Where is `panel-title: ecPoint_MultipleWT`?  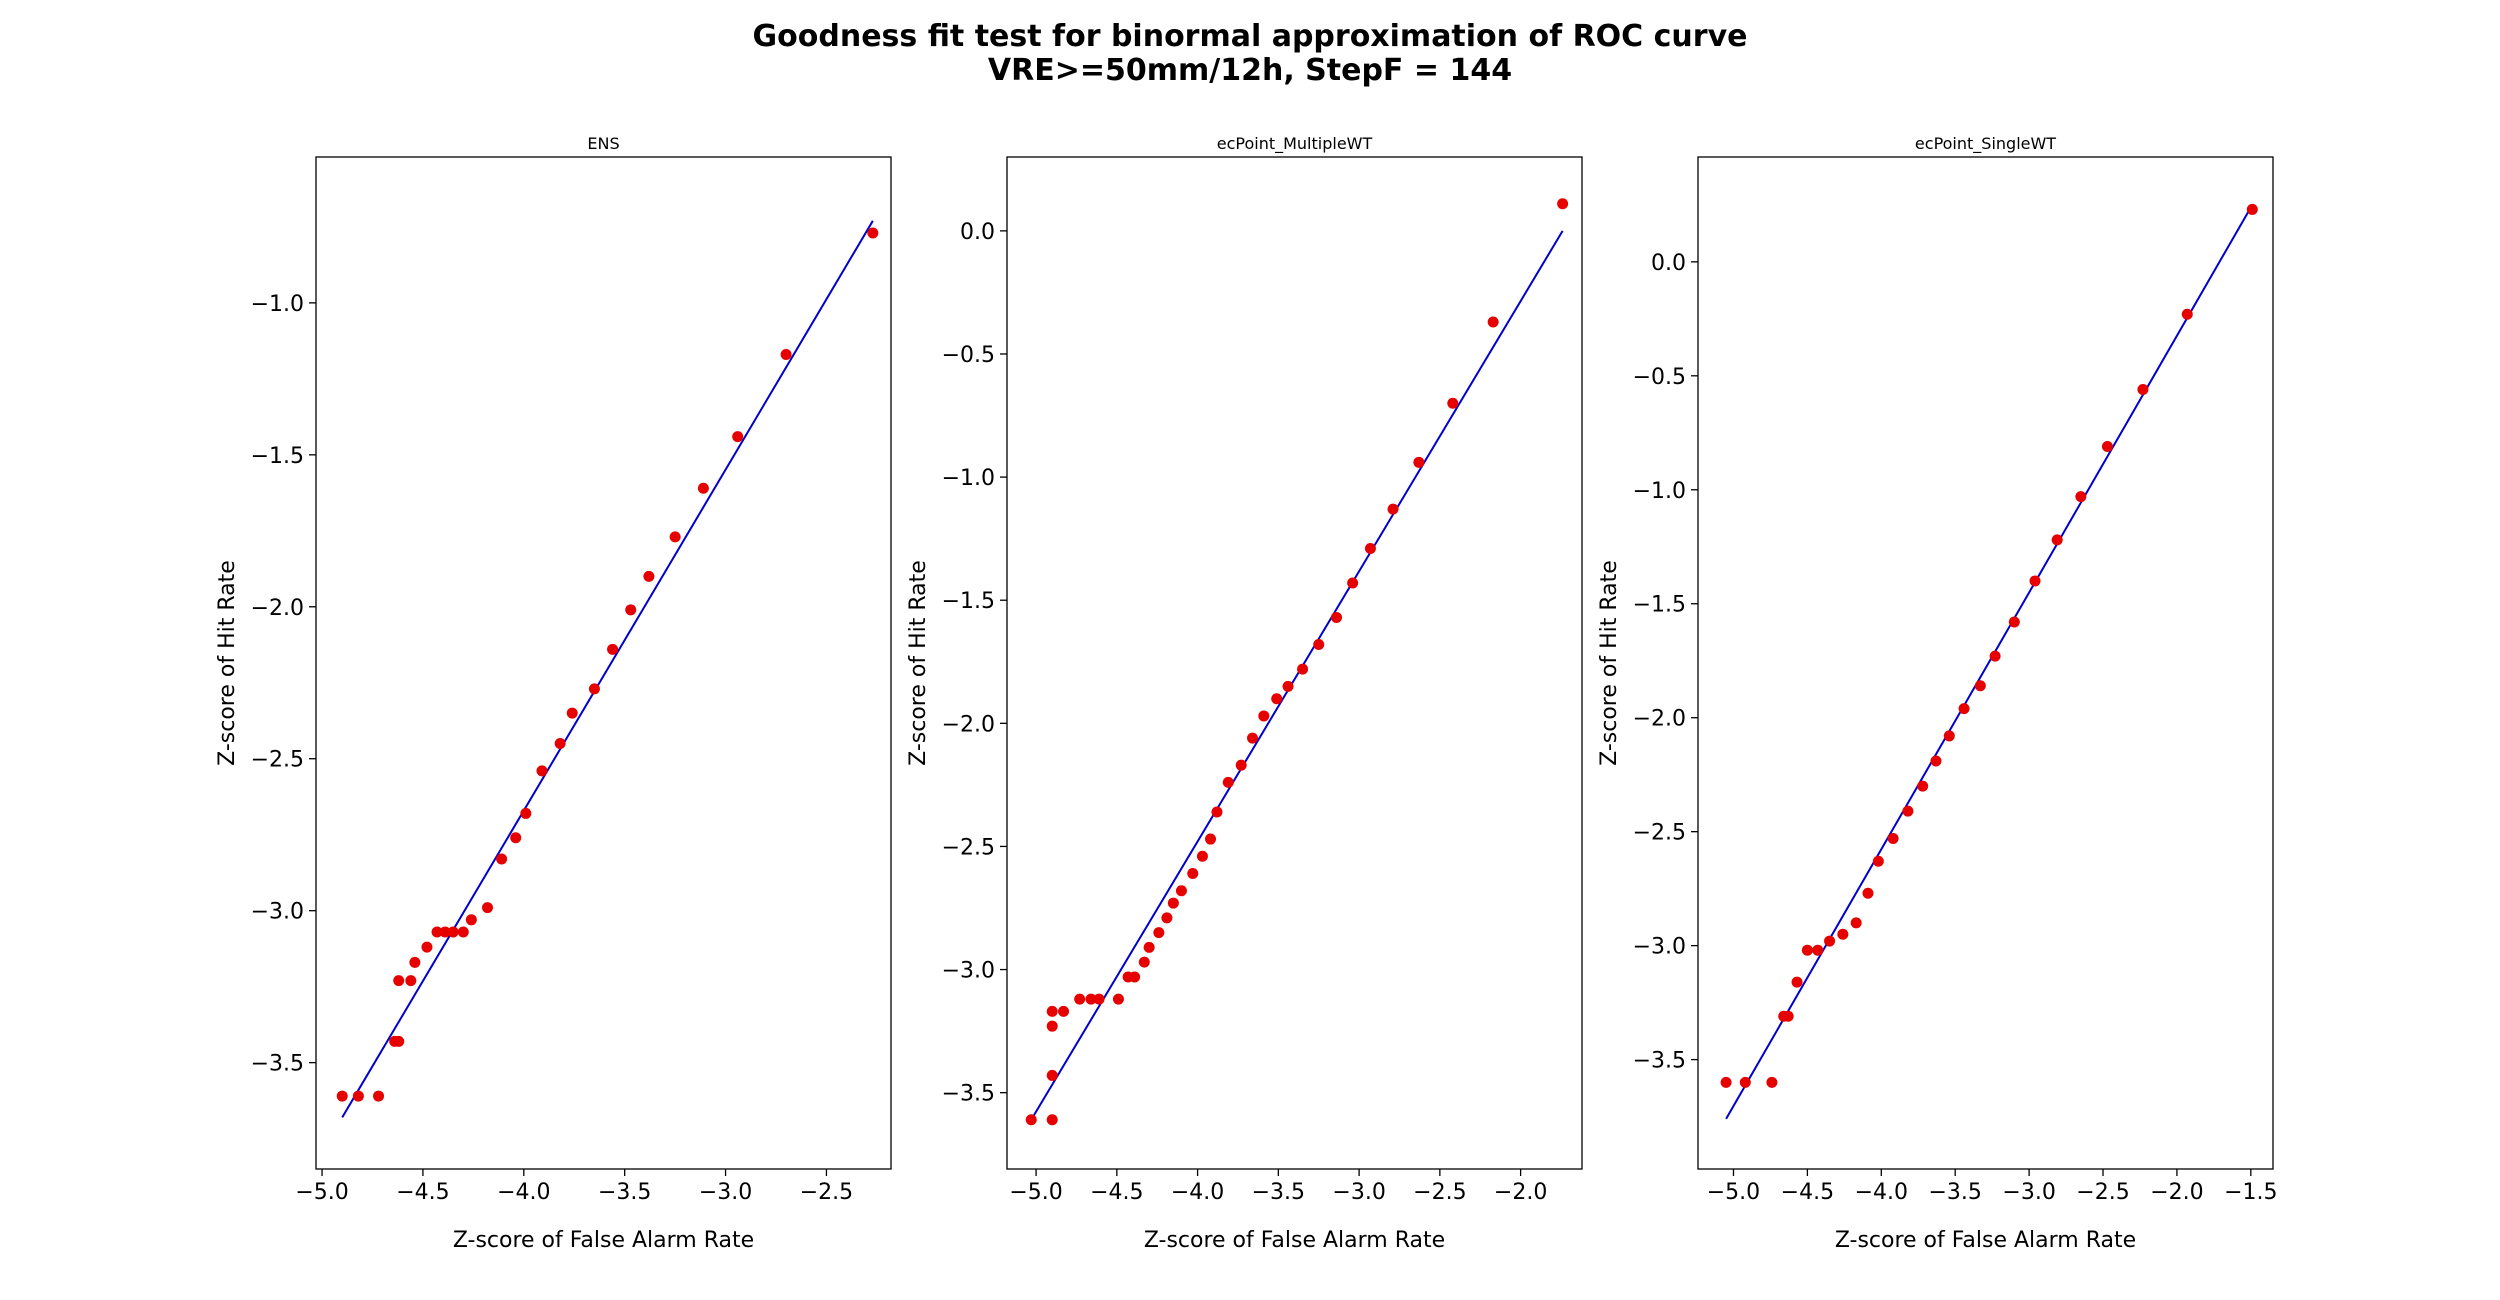
panel-title: ecPoint_MultipleWT is located at coordinates (1295, 144).